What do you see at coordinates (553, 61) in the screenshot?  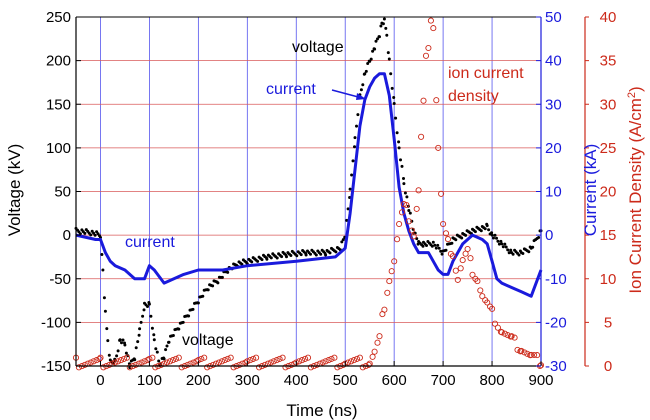 I see `current-tick-label: 40` at bounding box center [553, 61].